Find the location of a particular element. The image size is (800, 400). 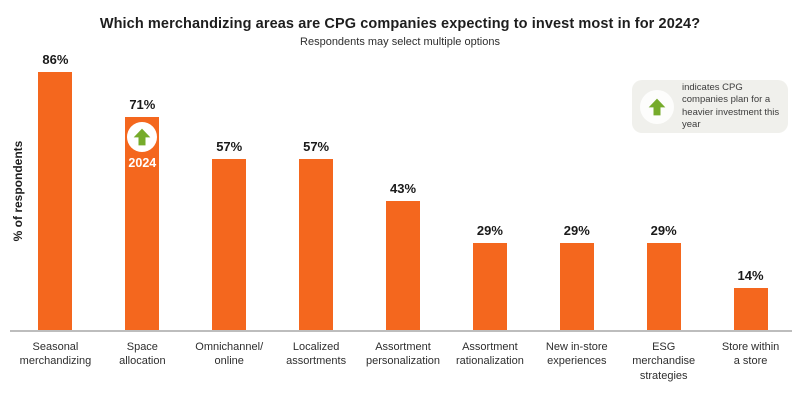

bar-column: 71% 2024 is located at coordinates (142, 180).